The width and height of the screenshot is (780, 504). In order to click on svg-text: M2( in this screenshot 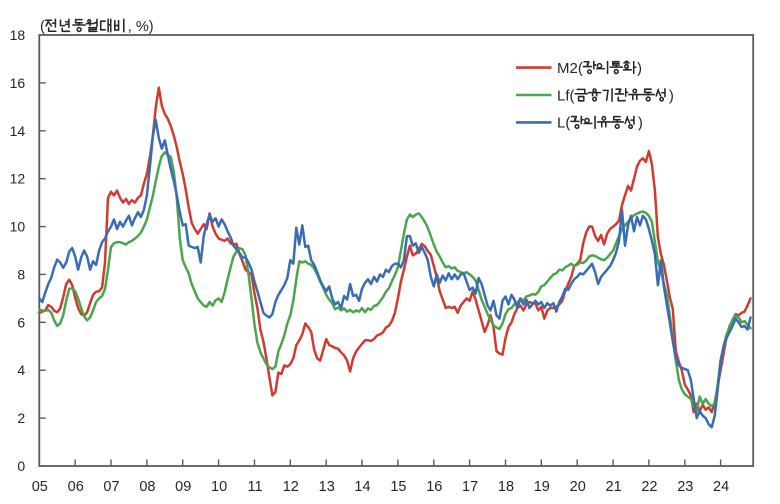, I will do `click(570, 68)`.